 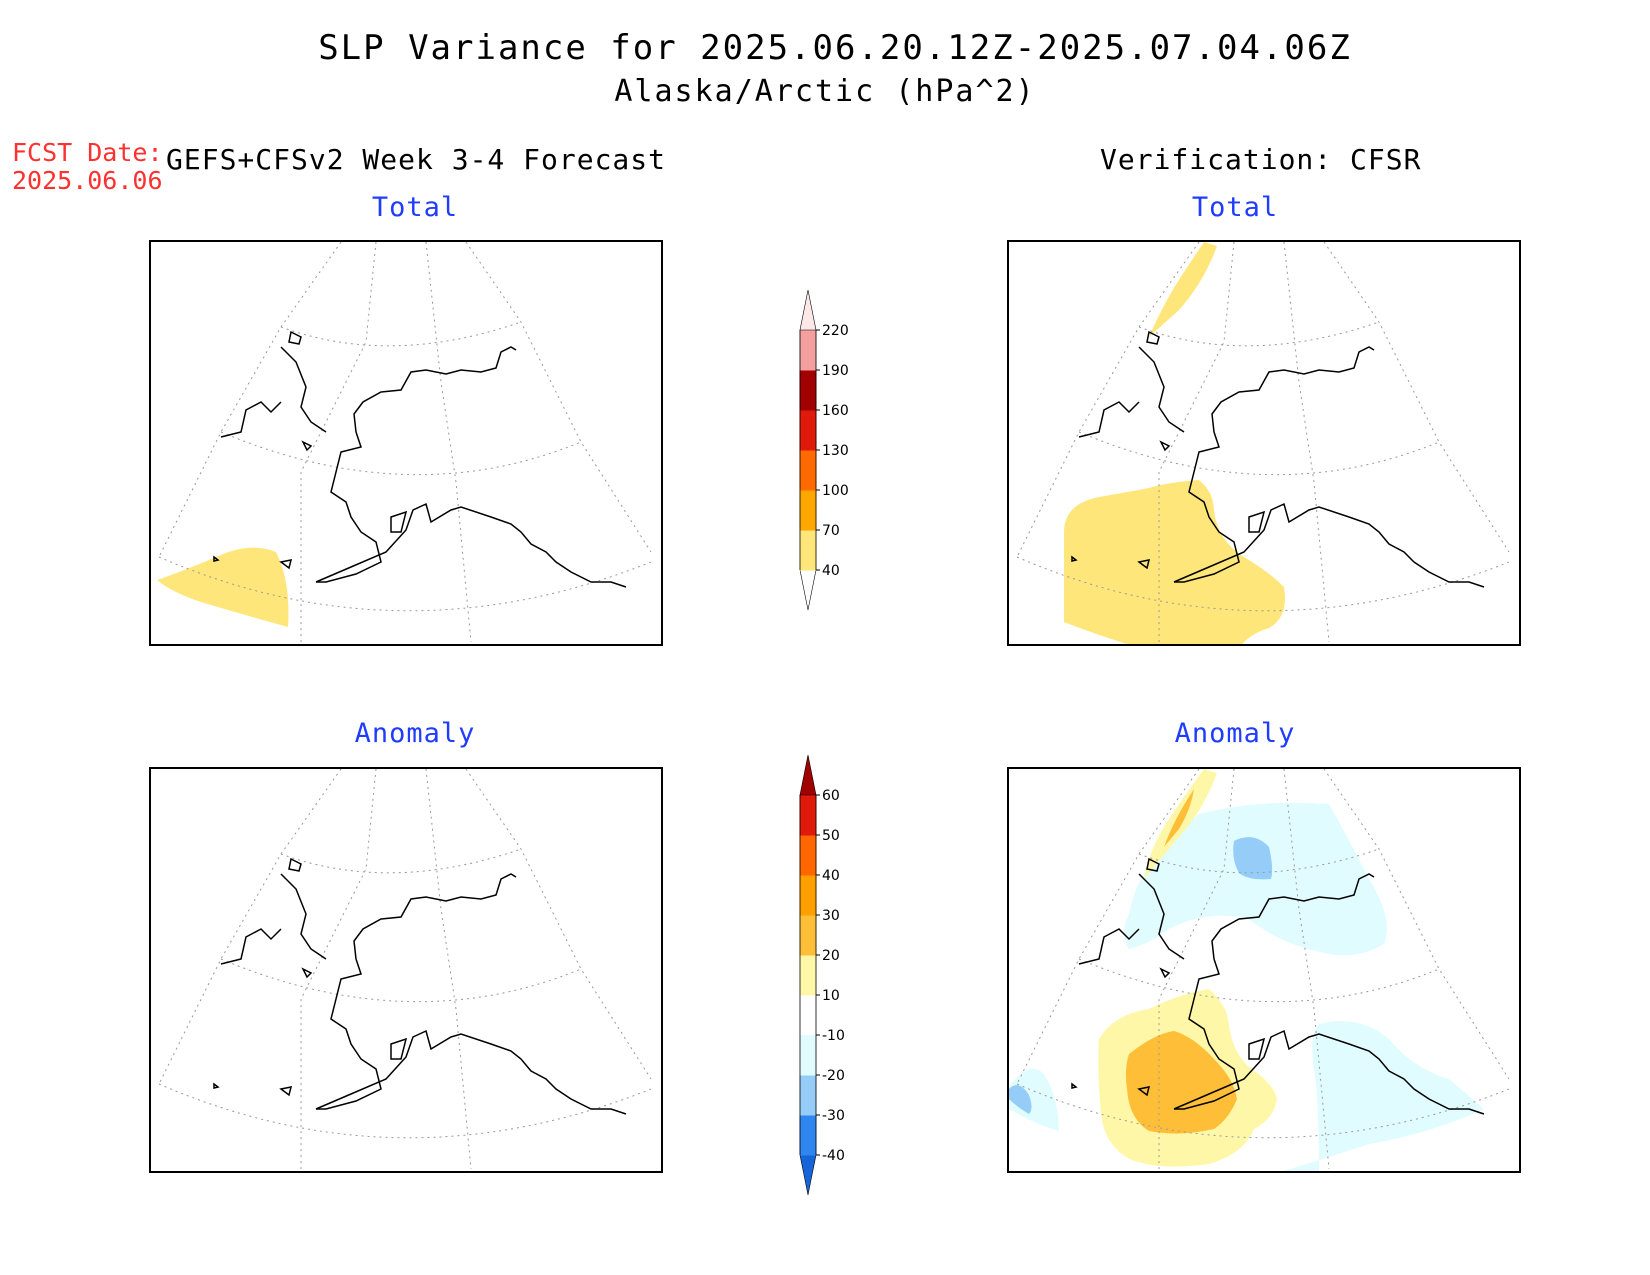 I want to click on variance-fill-south, so click(x=1174, y=562).